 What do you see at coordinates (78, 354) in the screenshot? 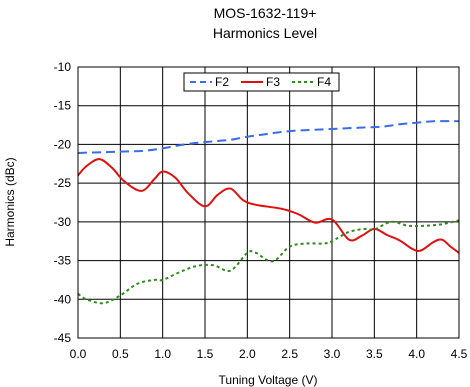
I see `x-tick-label: 0.0` at bounding box center [78, 354].